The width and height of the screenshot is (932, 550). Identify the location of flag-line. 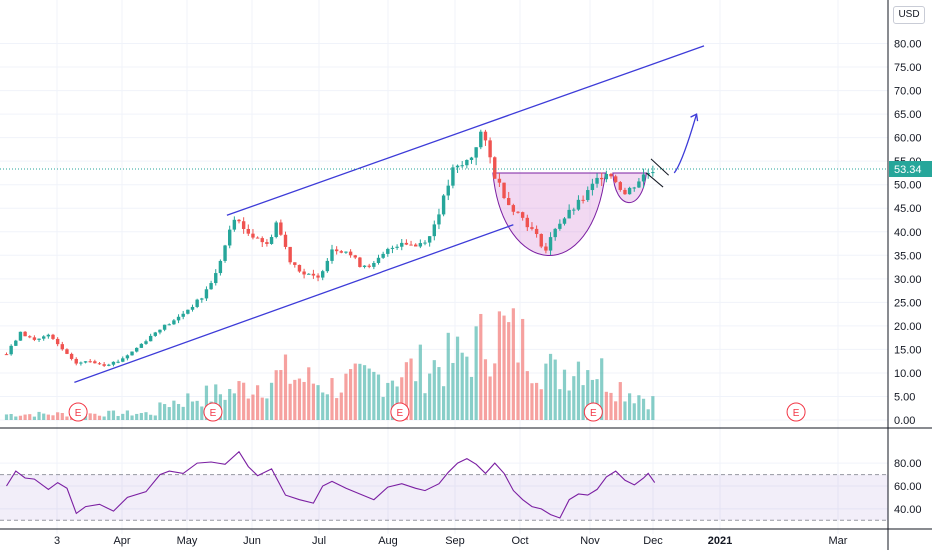
(660, 167).